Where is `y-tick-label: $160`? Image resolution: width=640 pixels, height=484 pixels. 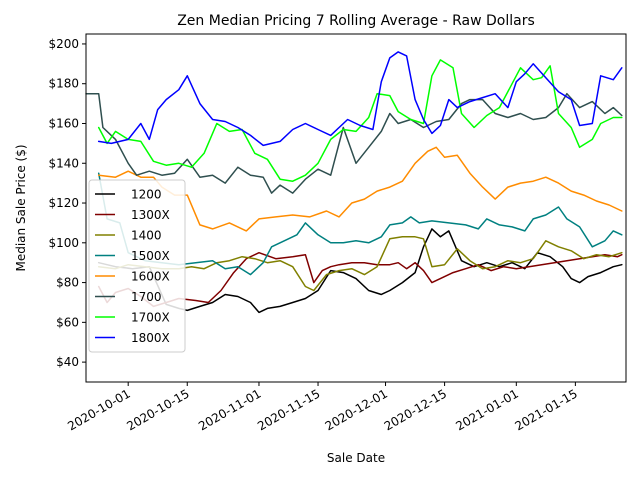
y-tick-label: $160 is located at coordinates (63, 123).